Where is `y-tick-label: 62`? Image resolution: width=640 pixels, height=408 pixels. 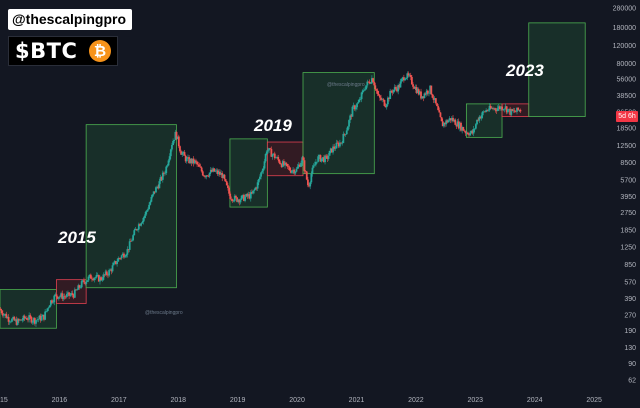
y-tick-label: 62 is located at coordinates (632, 381).